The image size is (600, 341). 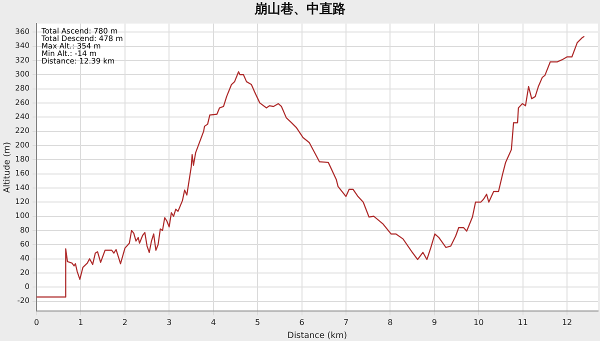 What do you see at coordinates (81, 323) in the screenshot?
I see `x-tick-label: 1` at bounding box center [81, 323].